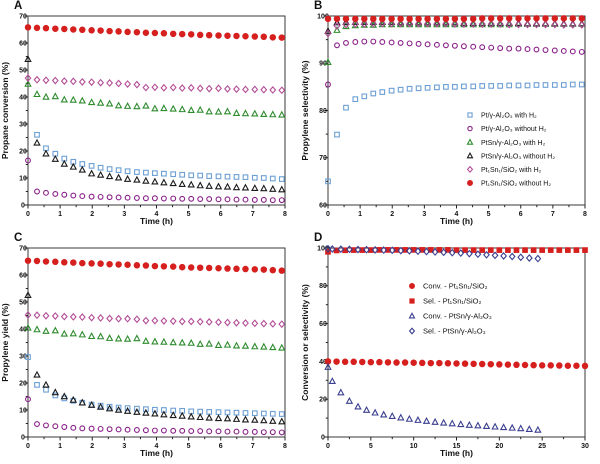  What do you see at coordinates (513, 143) in the screenshot?
I see `svg-text: PtSn/γ-Al₂O₃ with H₂` at bounding box center [513, 143].